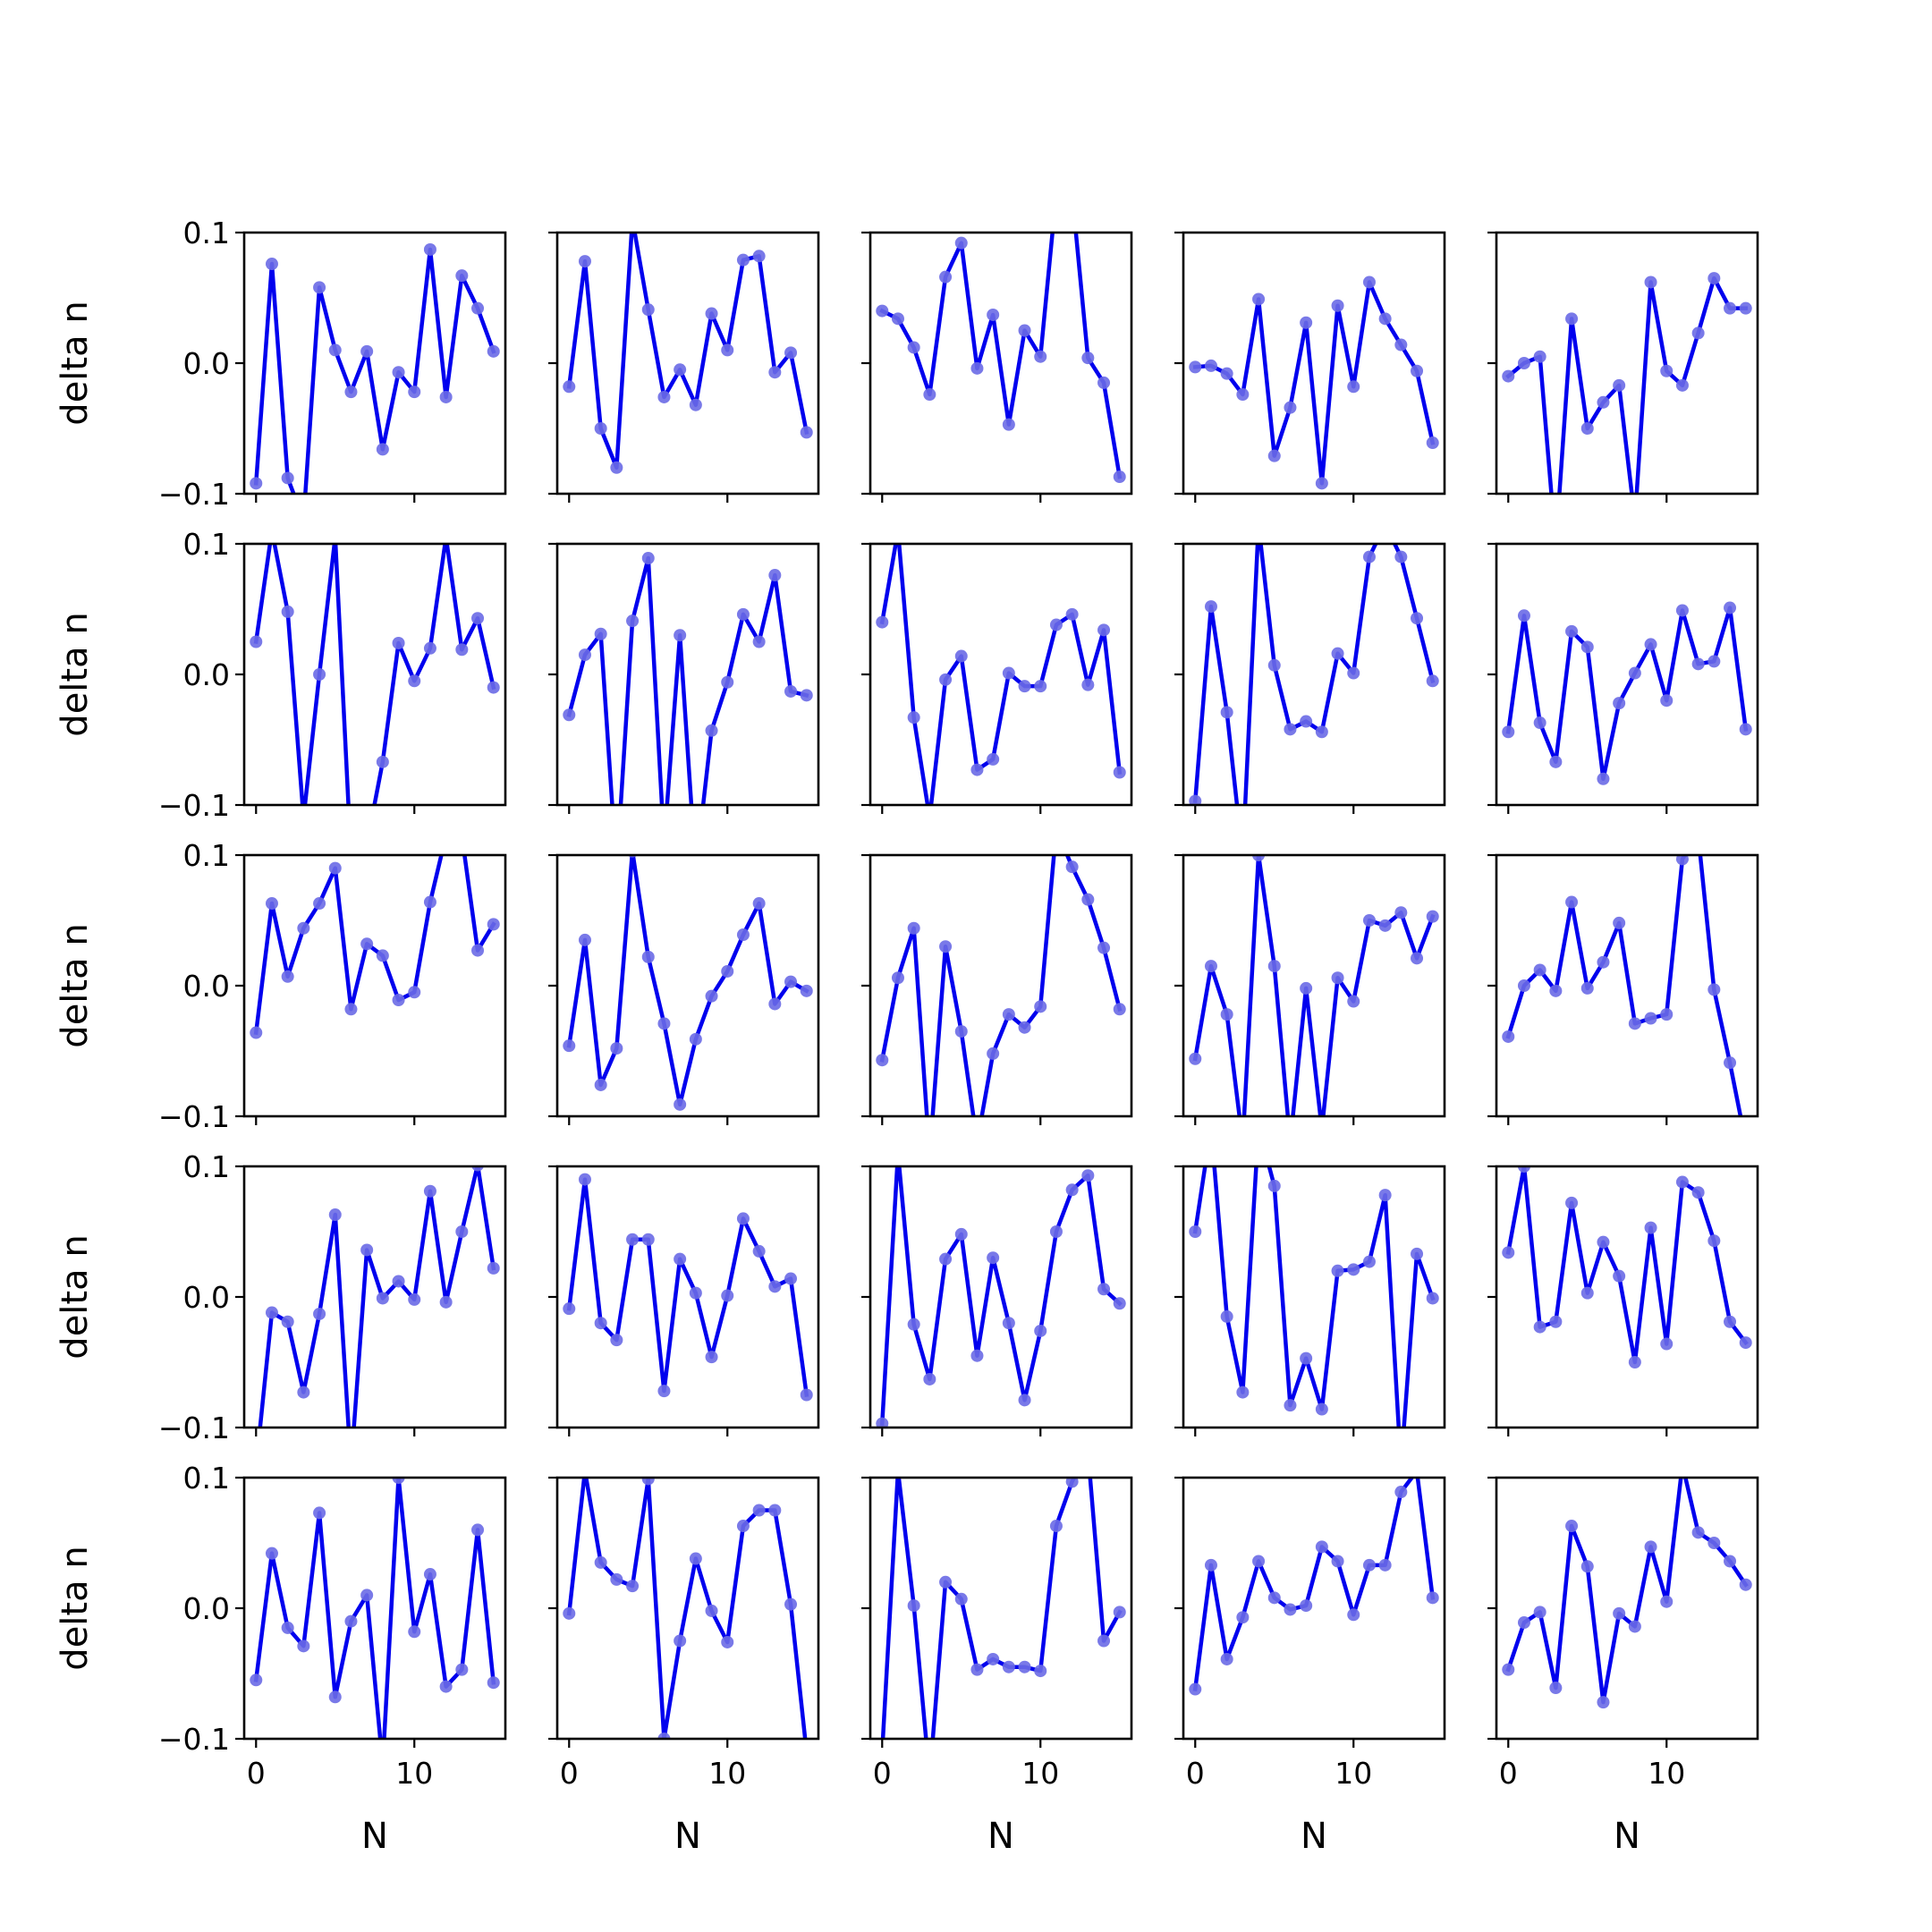 The image size is (1932, 1932). I want to click on axes-frame, so click(1314, 985).